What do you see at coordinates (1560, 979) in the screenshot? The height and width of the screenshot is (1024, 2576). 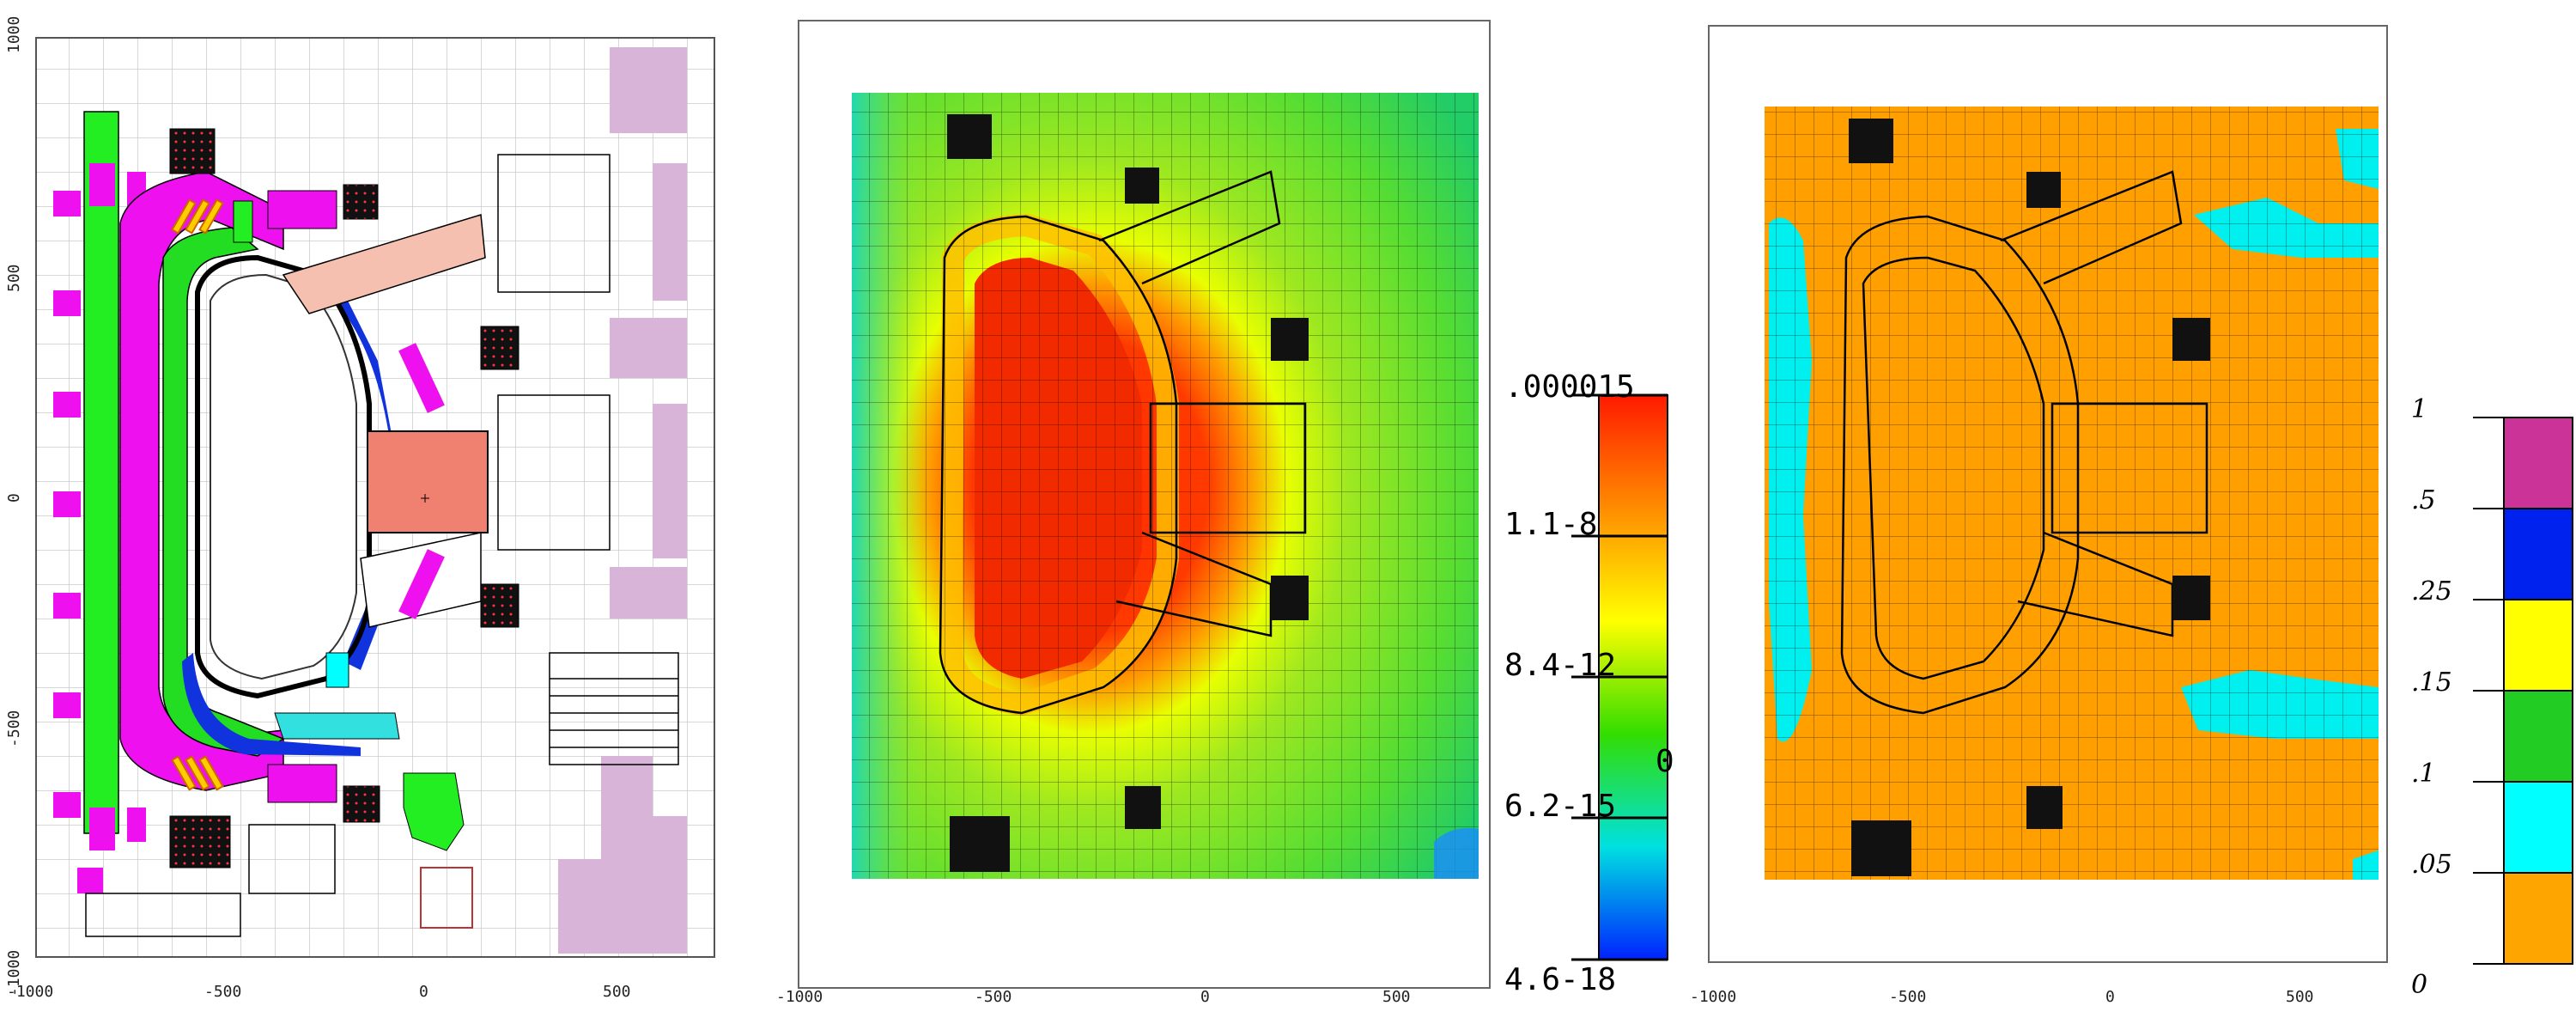 I see `colorbar-label: 4.6-18` at bounding box center [1560, 979].